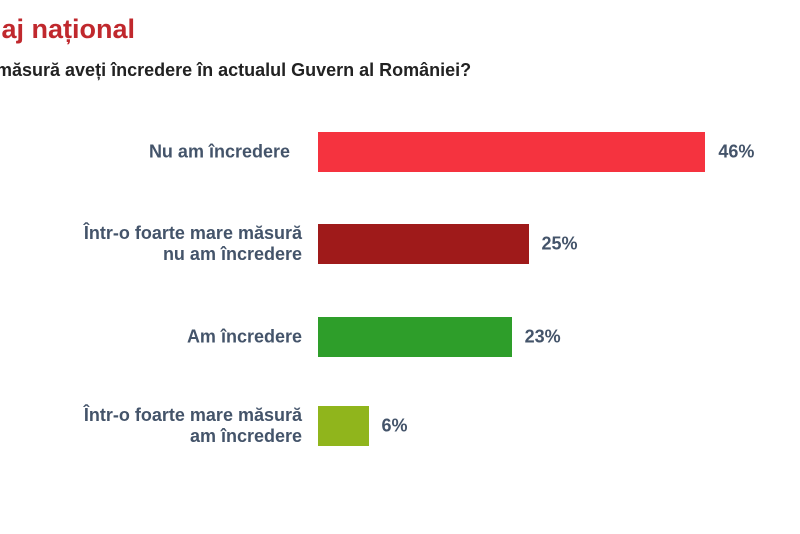  Describe the element at coordinates (219, 151) in the screenshot. I see `category-label: Nu am încredere` at that location.